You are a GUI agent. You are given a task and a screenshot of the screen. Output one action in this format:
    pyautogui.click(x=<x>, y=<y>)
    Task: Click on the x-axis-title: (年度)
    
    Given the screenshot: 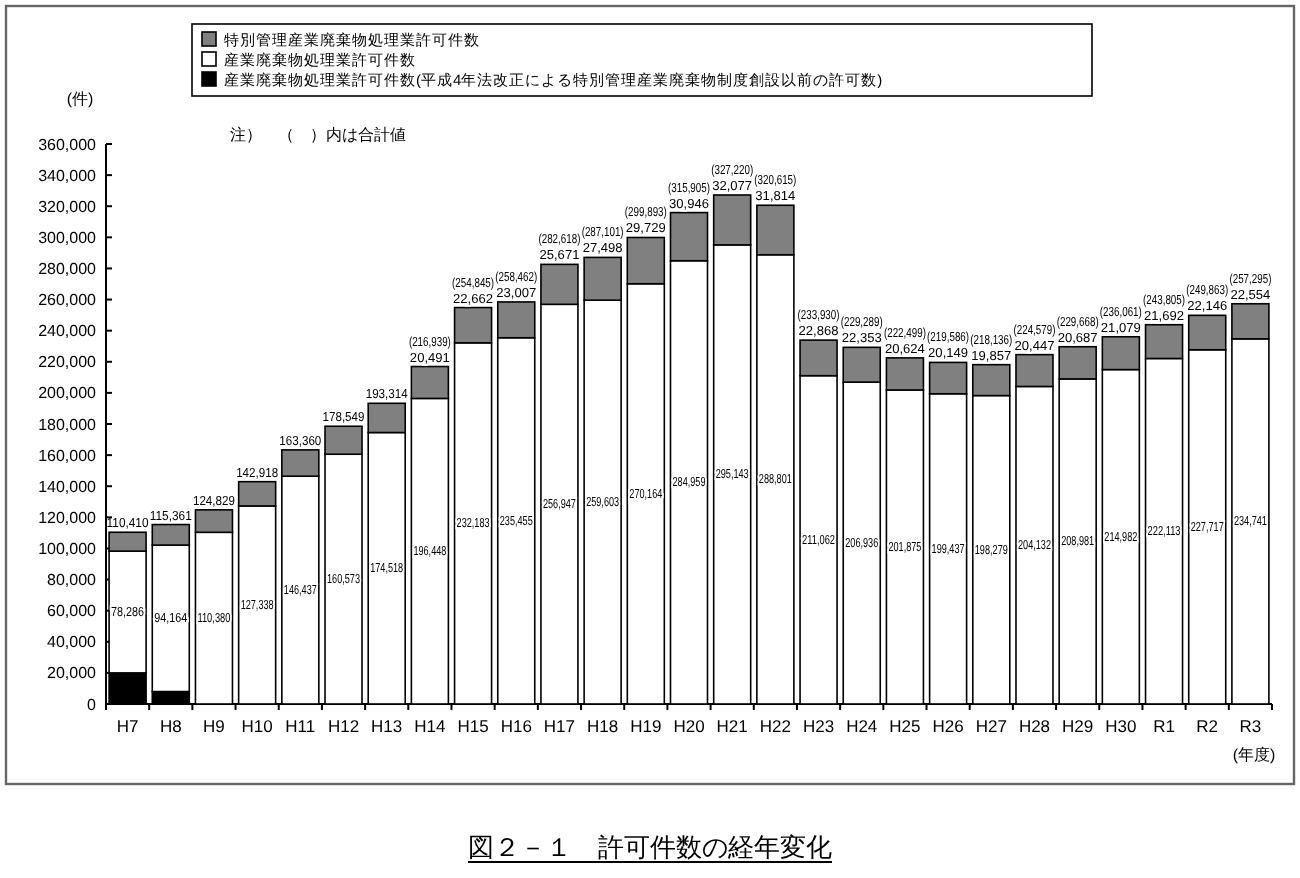 What is the action you would take?
    pyautogui.click(x=1254, y=755)
    